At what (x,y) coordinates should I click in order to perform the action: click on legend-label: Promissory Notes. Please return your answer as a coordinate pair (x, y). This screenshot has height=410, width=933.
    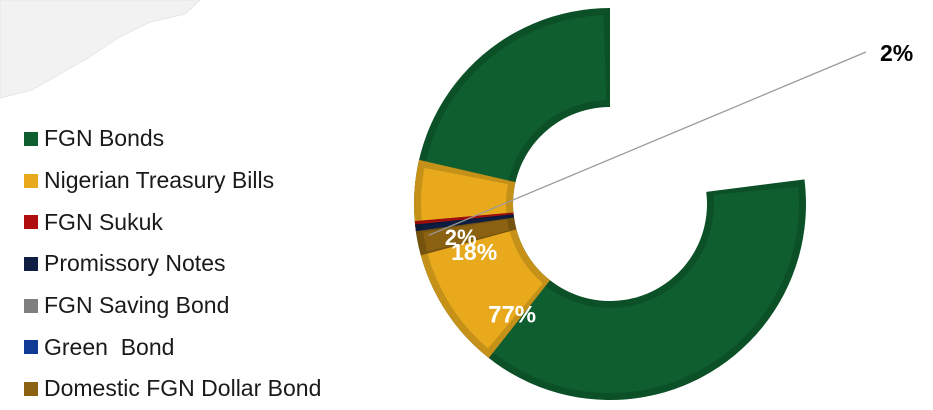
    Looking at the image, I should click on (135, 263).